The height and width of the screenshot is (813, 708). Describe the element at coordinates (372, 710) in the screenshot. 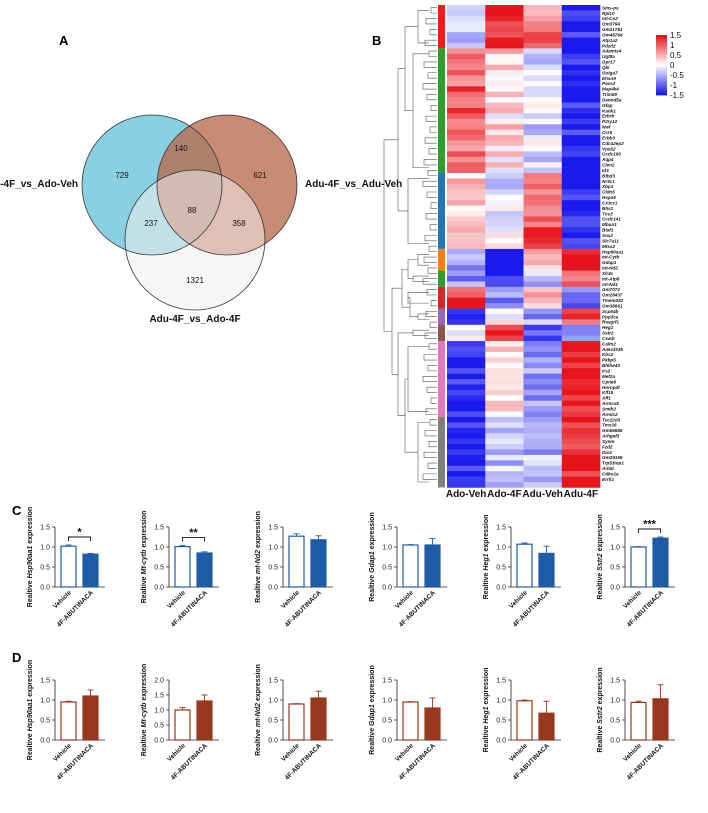

I see `y-axis-label: Realtive Gdap1 expression` at that location.